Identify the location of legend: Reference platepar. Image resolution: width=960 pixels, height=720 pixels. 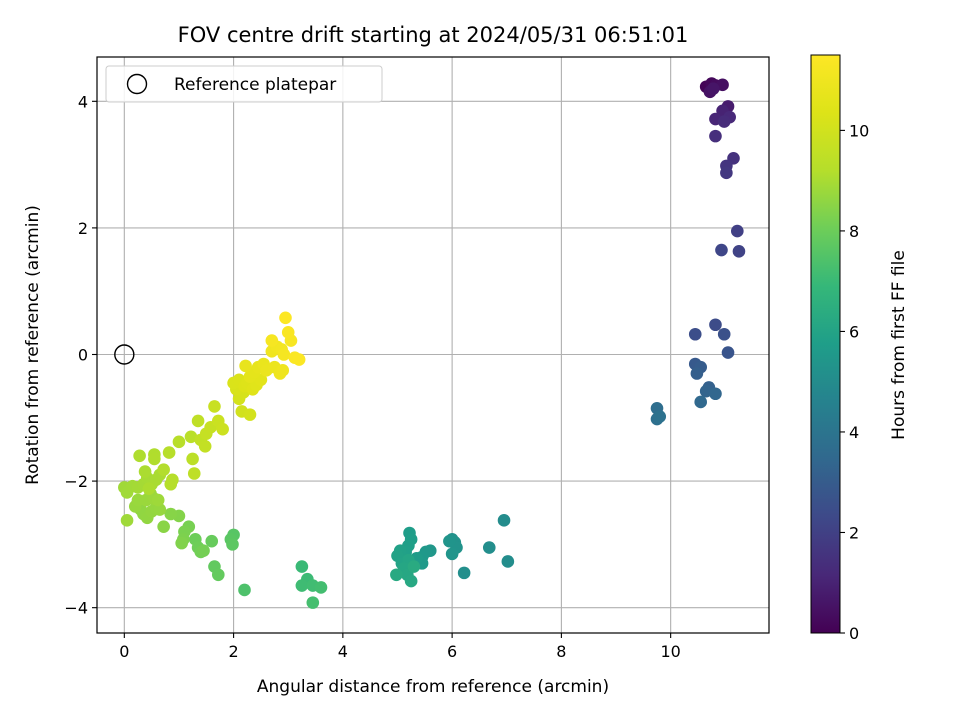
(244, 84).